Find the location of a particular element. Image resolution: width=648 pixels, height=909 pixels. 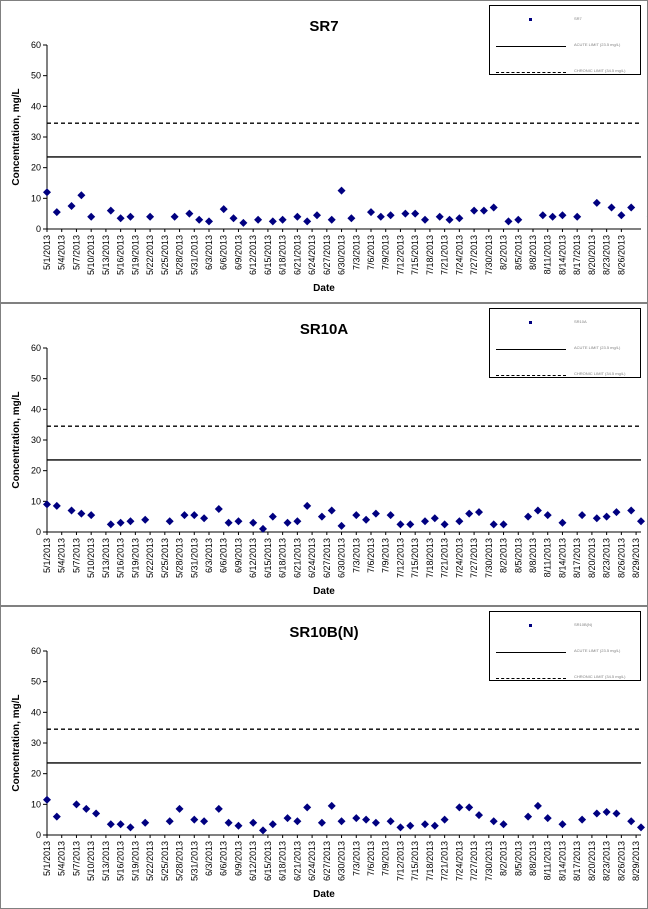

legend-entry: SR7 is located at coordinates (566, 20).